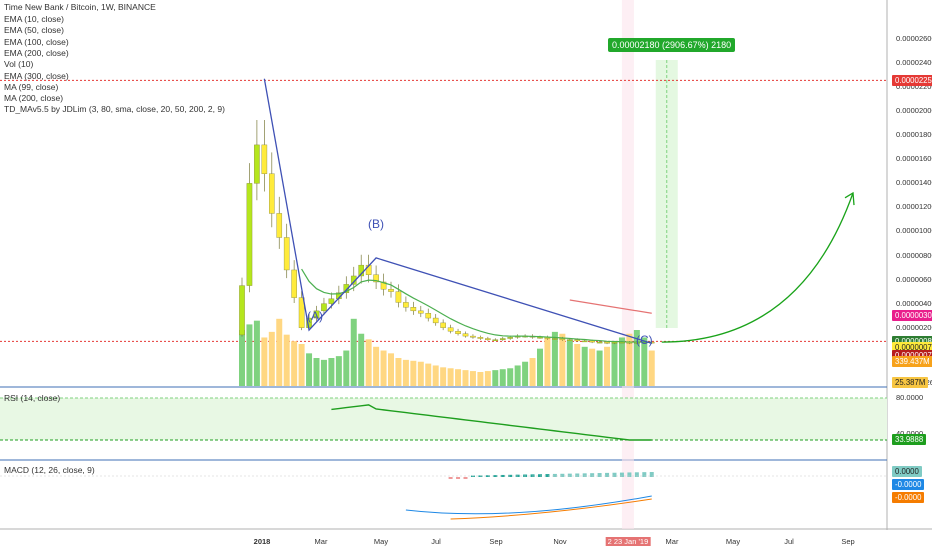 The width and height of the screenshot is (932, 550). What do you see at coordinates (912, 361) in the screenshot?
I see `price-tag: 339.437M` at bounding box center [912, 361].